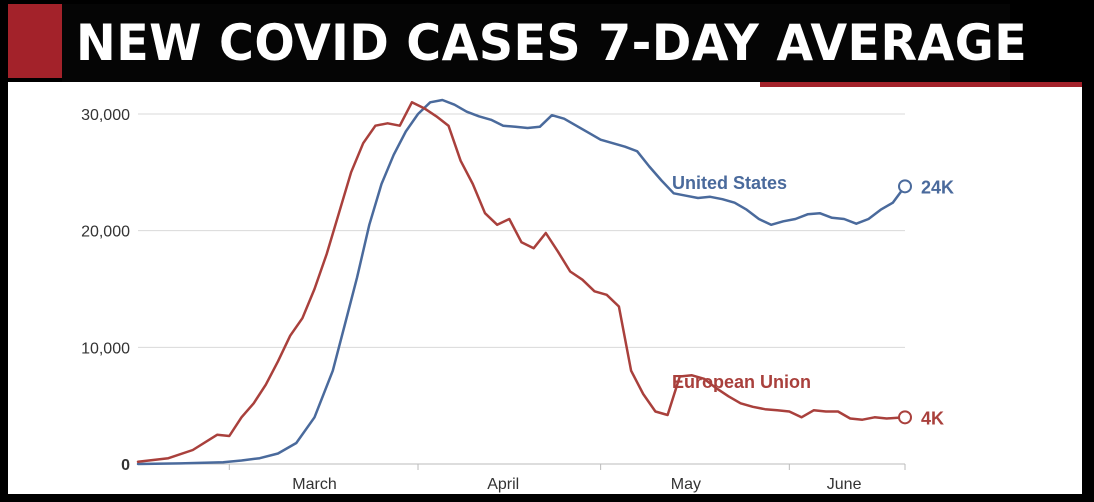  Describe the element at coordinates (932, 418) in the screenshot. I see `end-value-label: 4K` at that location.